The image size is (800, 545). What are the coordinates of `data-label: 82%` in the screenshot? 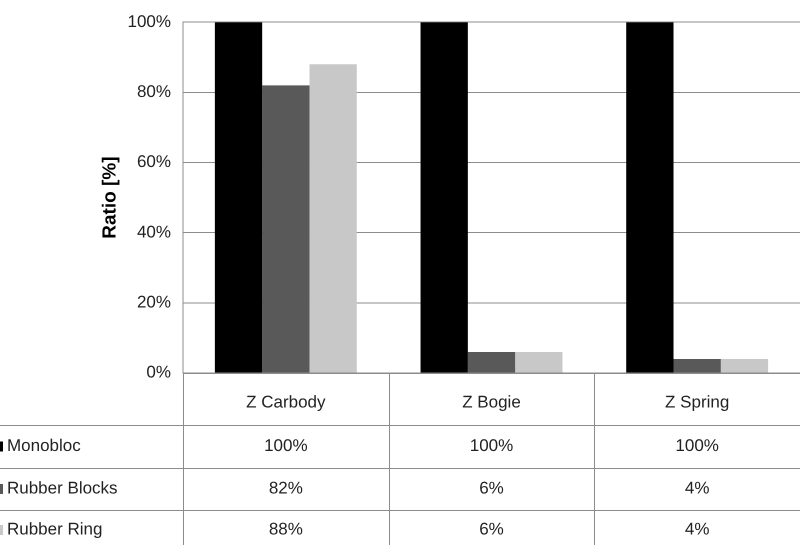 It's located at (285, 488).